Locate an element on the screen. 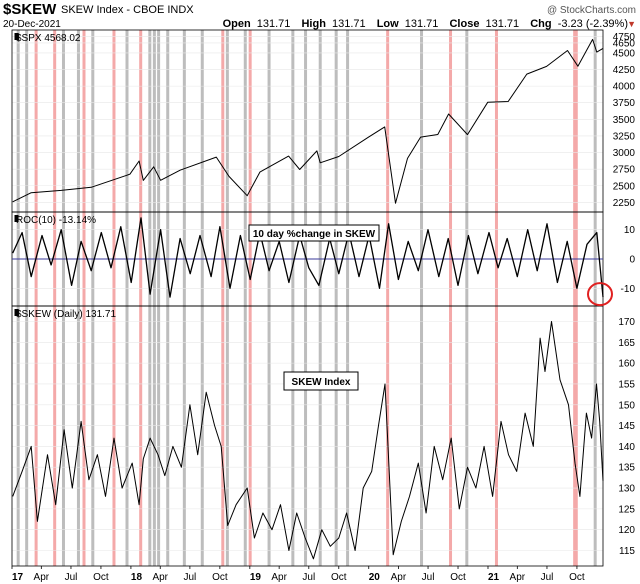 The height and width of the screenshot is (584, 640). roc-panel-label: ROC(10) -13.14% is located at coordinates (56, 220).